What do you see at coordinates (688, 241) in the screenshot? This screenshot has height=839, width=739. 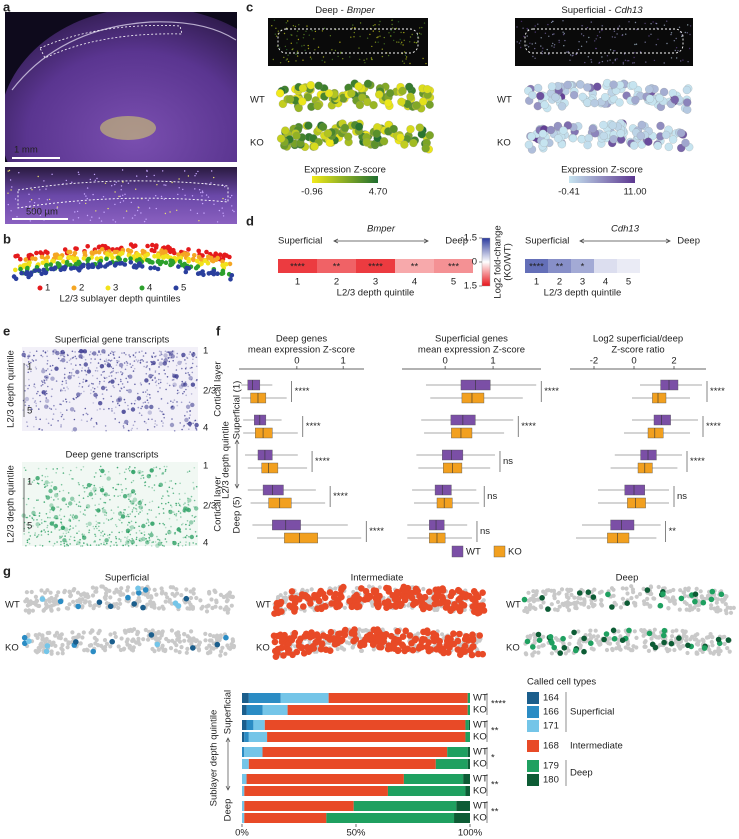 I see `direction-label: Deep` at bounding box center [688, 241].